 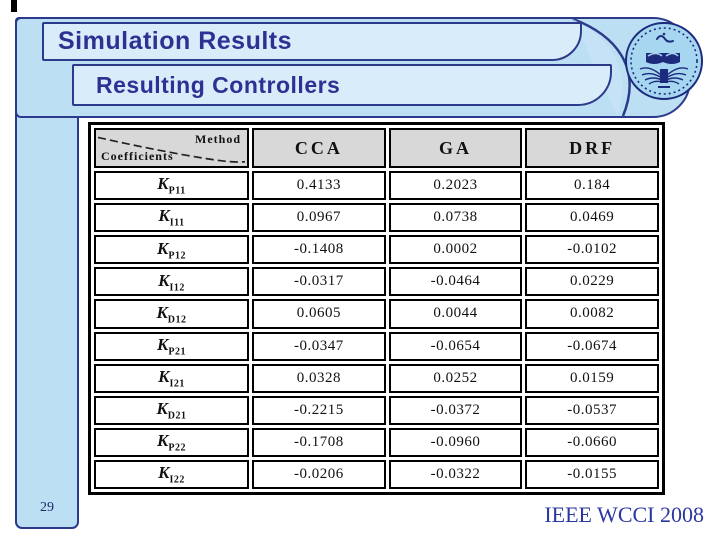 What do you see at coordinates (319, 282) in the screenshot?
I see `value-cell-cca: -0.0317` at bounding box center [319, 282].